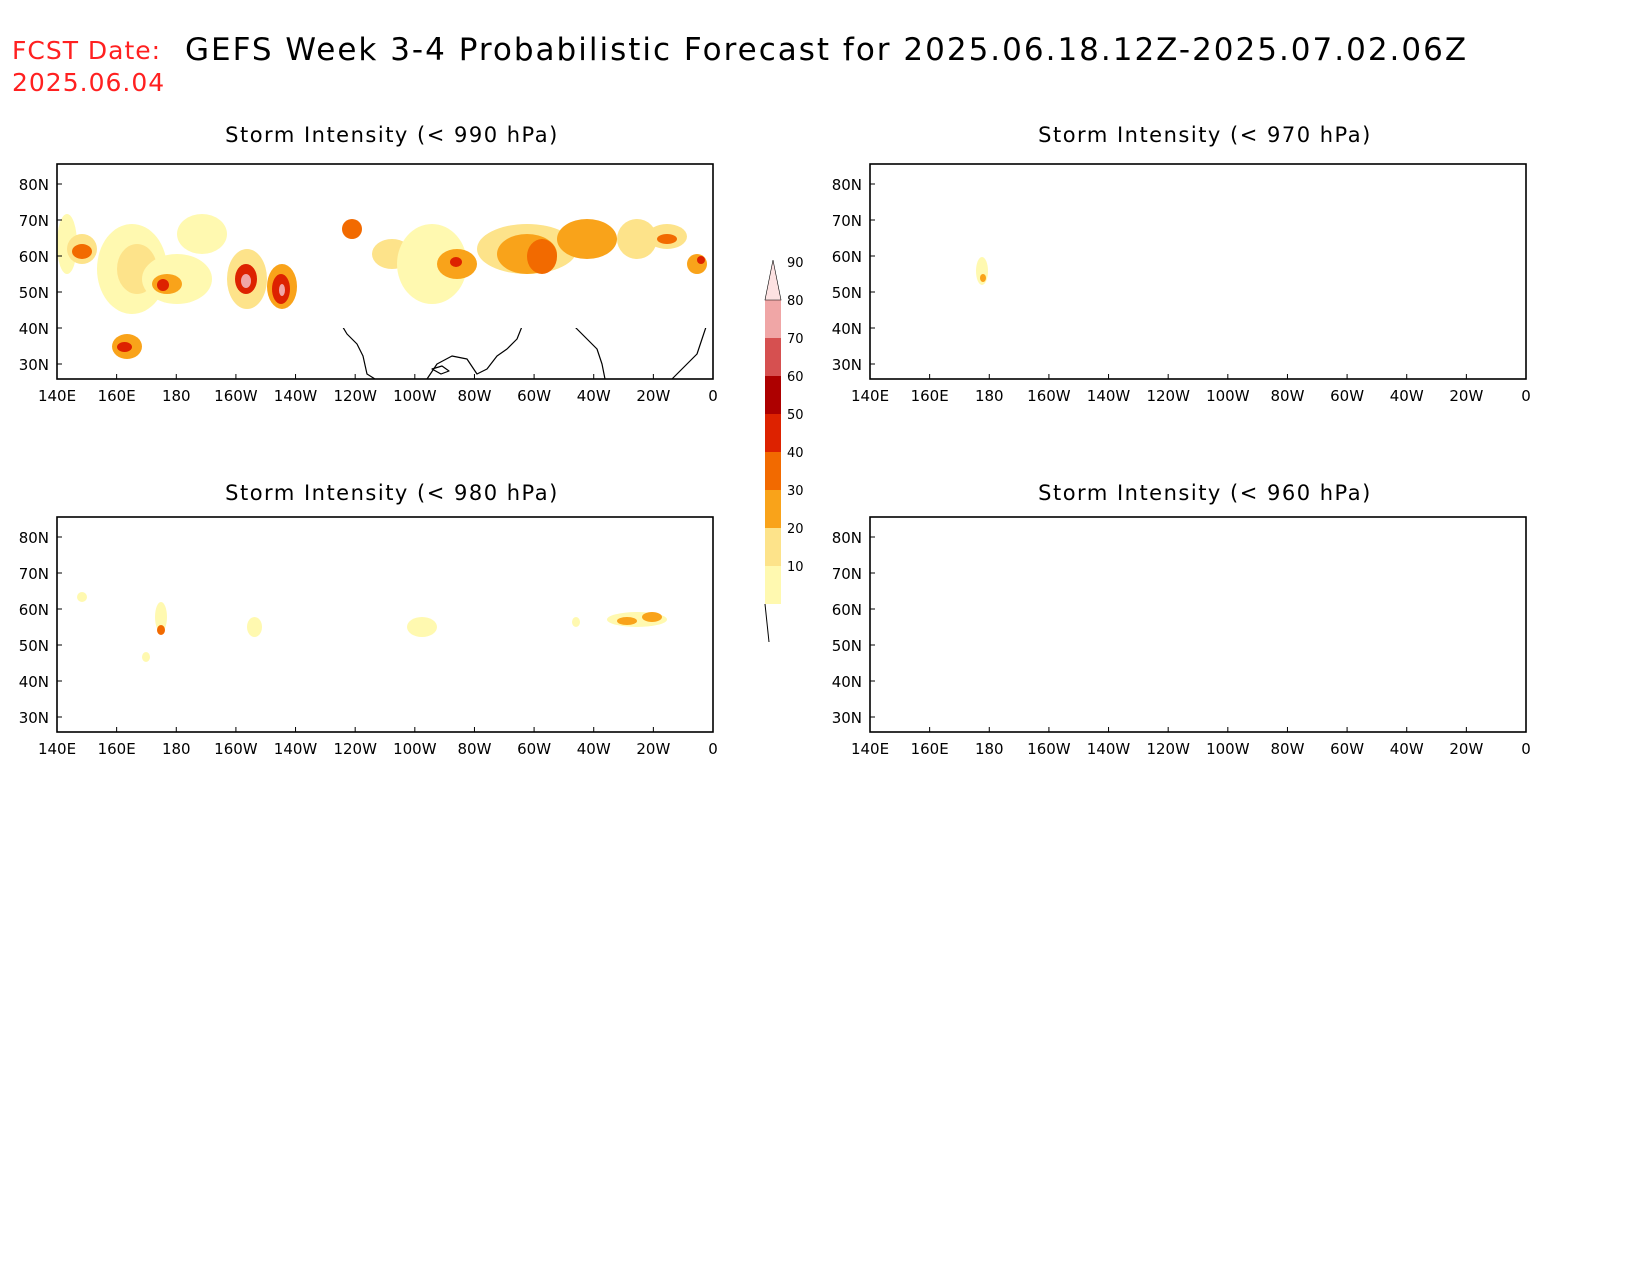  What do you see at coordinates (1109, 396) in the screenshot?
I see `lon-tick-label: 140W` at bounding box center [1109, 396].